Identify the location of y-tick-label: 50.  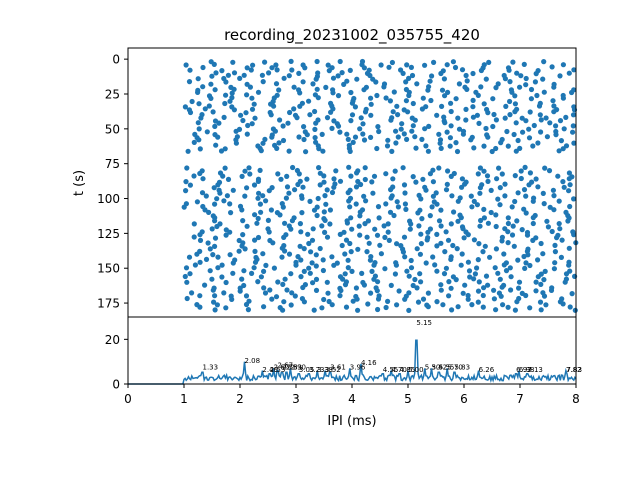
(112, 129).